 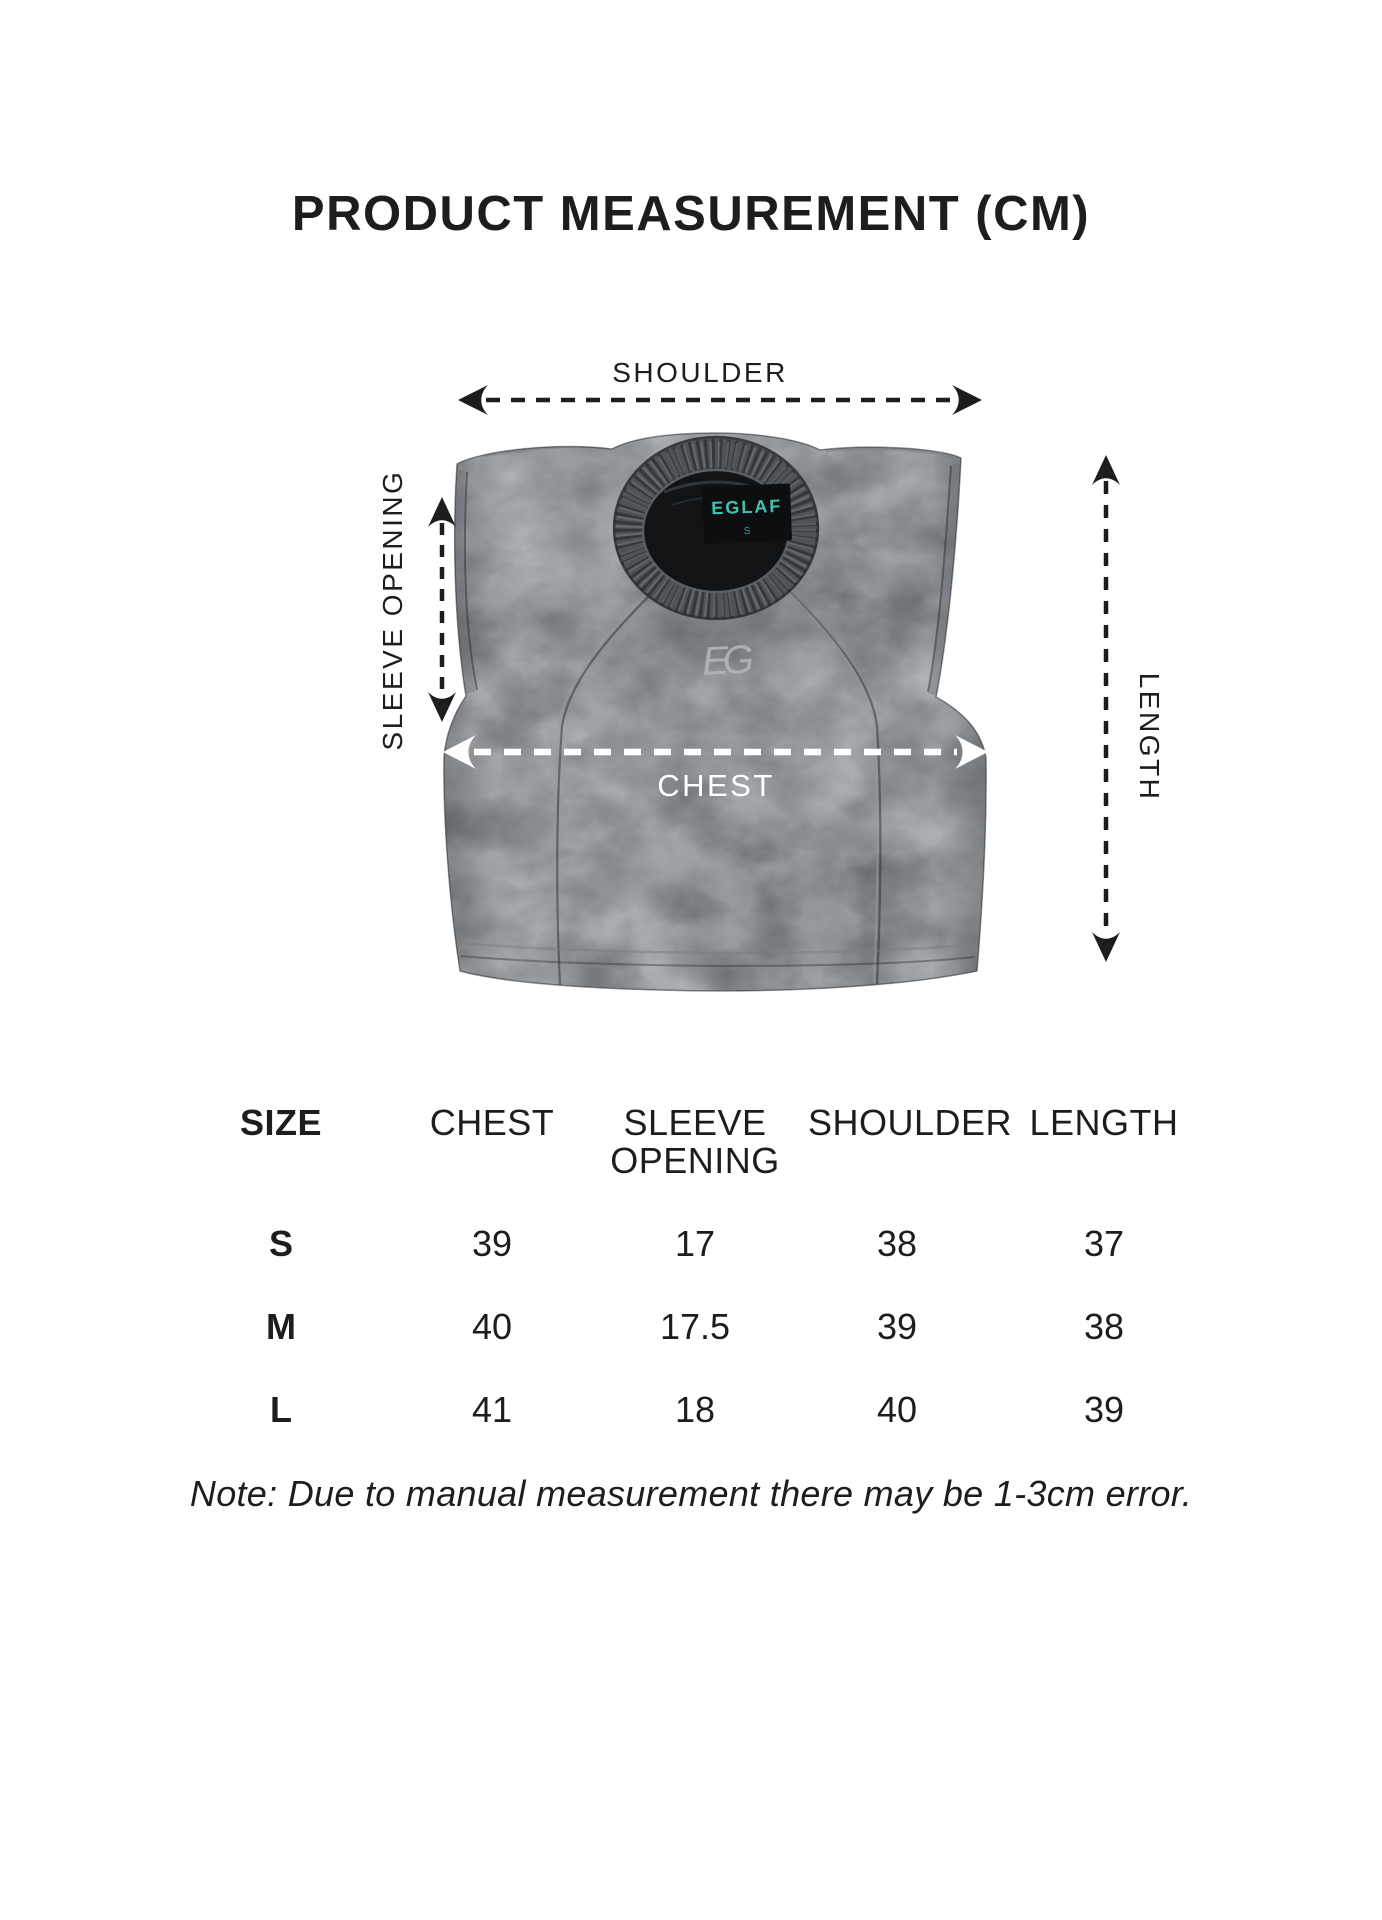 What do you see at coordinates (1149, 737) in the screenshot?
I see `length-label: LENGTH` at bounding box center [1149, 737].